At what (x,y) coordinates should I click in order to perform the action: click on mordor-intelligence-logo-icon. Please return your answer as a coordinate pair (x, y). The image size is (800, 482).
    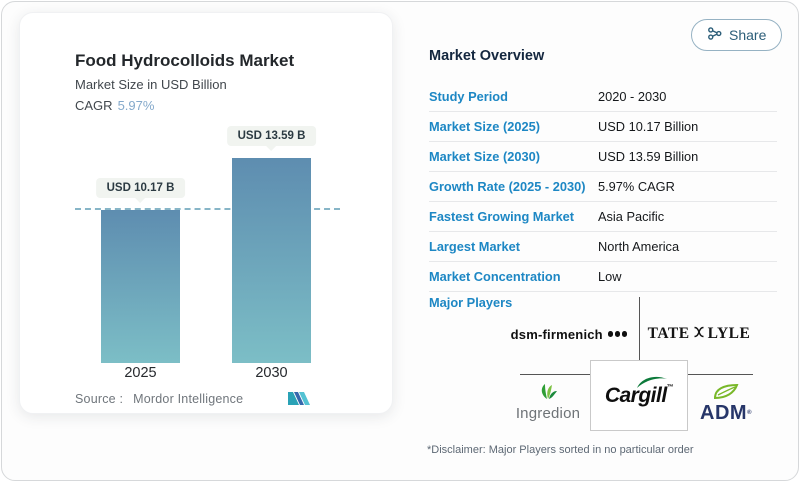
    Looking at the image, I should click on (300, 400).